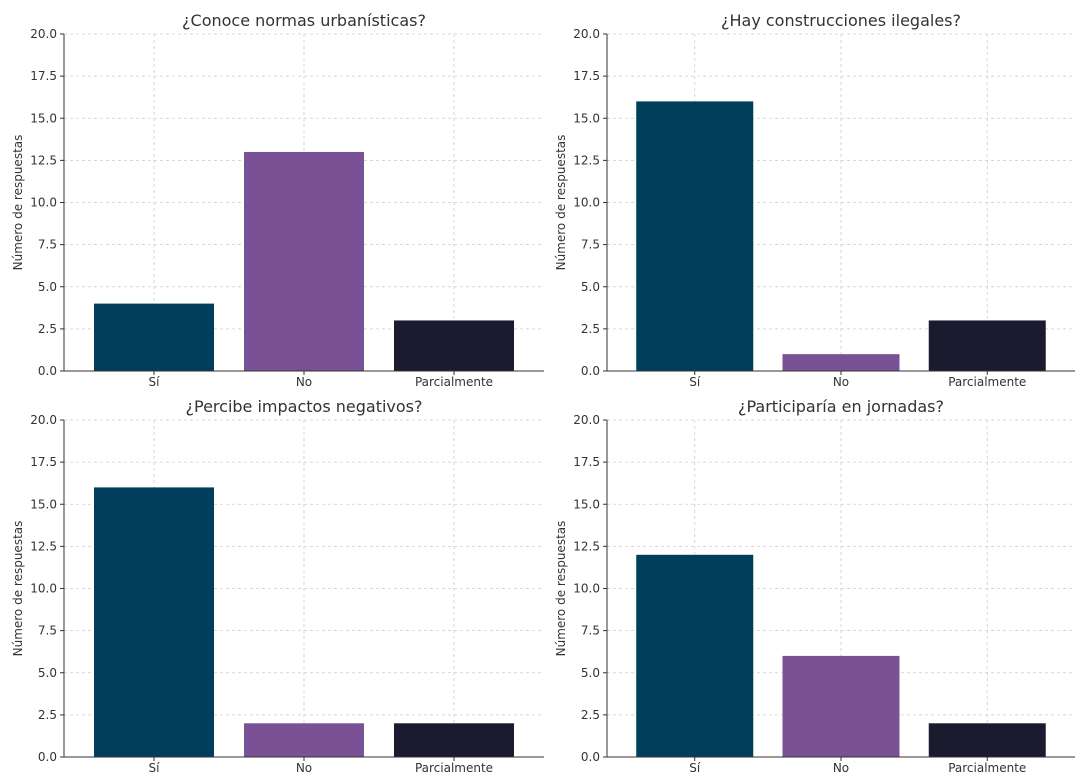 Image resolution: width=1075 pixels, height=774 pixels. Describe the element at coordinates (841, 406) in the screenshot. I see `panel-title: ¿Participaría en jornadas?` at that location.